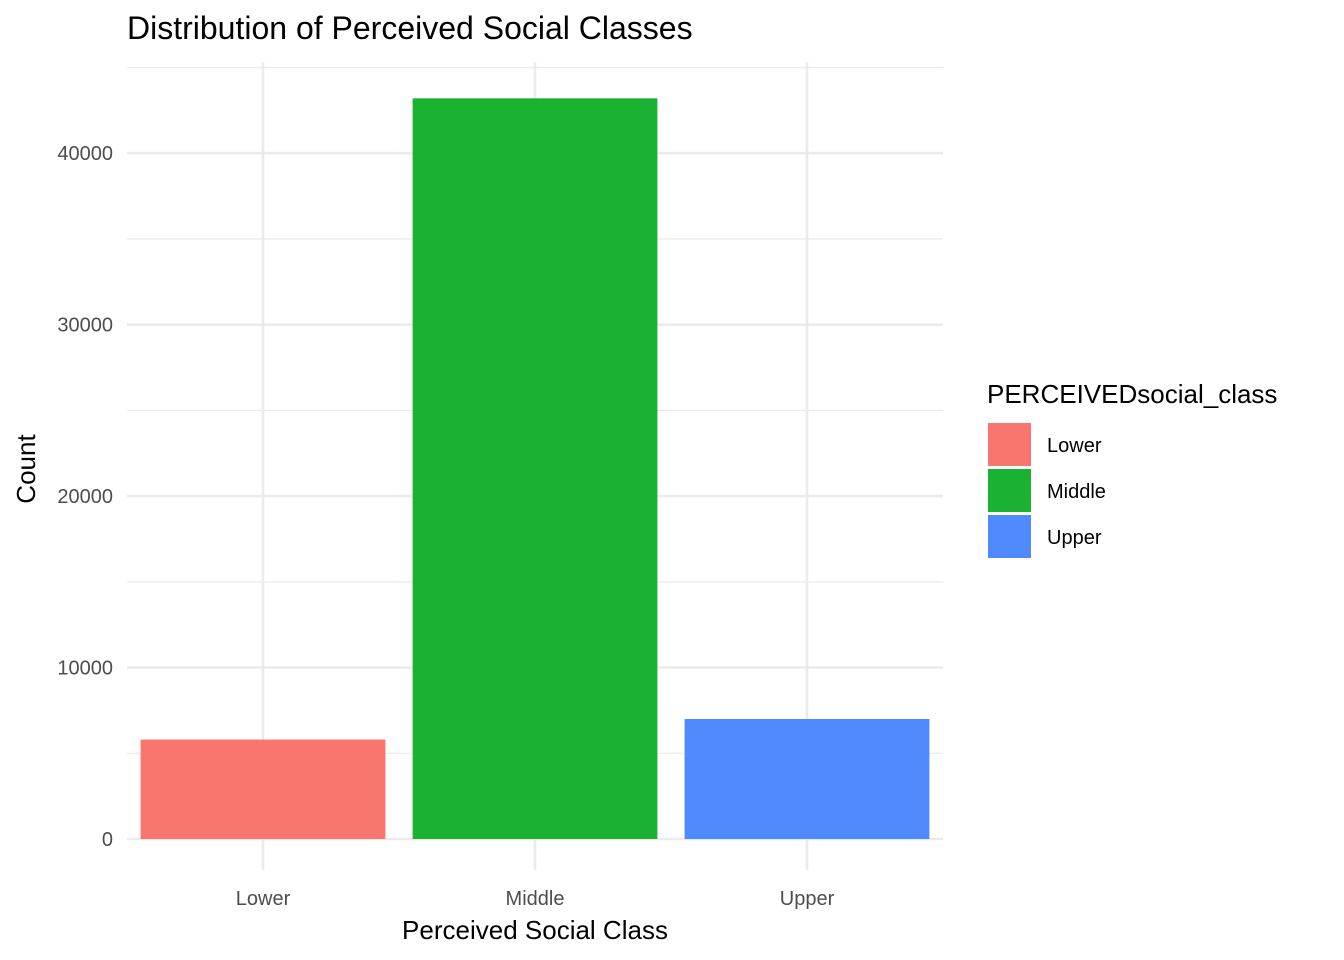 The width and height of the screenshot is (1344, 960). What do you see at coordinates (263, 789) in the screenshot?
I see `bar-lower` at bounding box center [263, 789].